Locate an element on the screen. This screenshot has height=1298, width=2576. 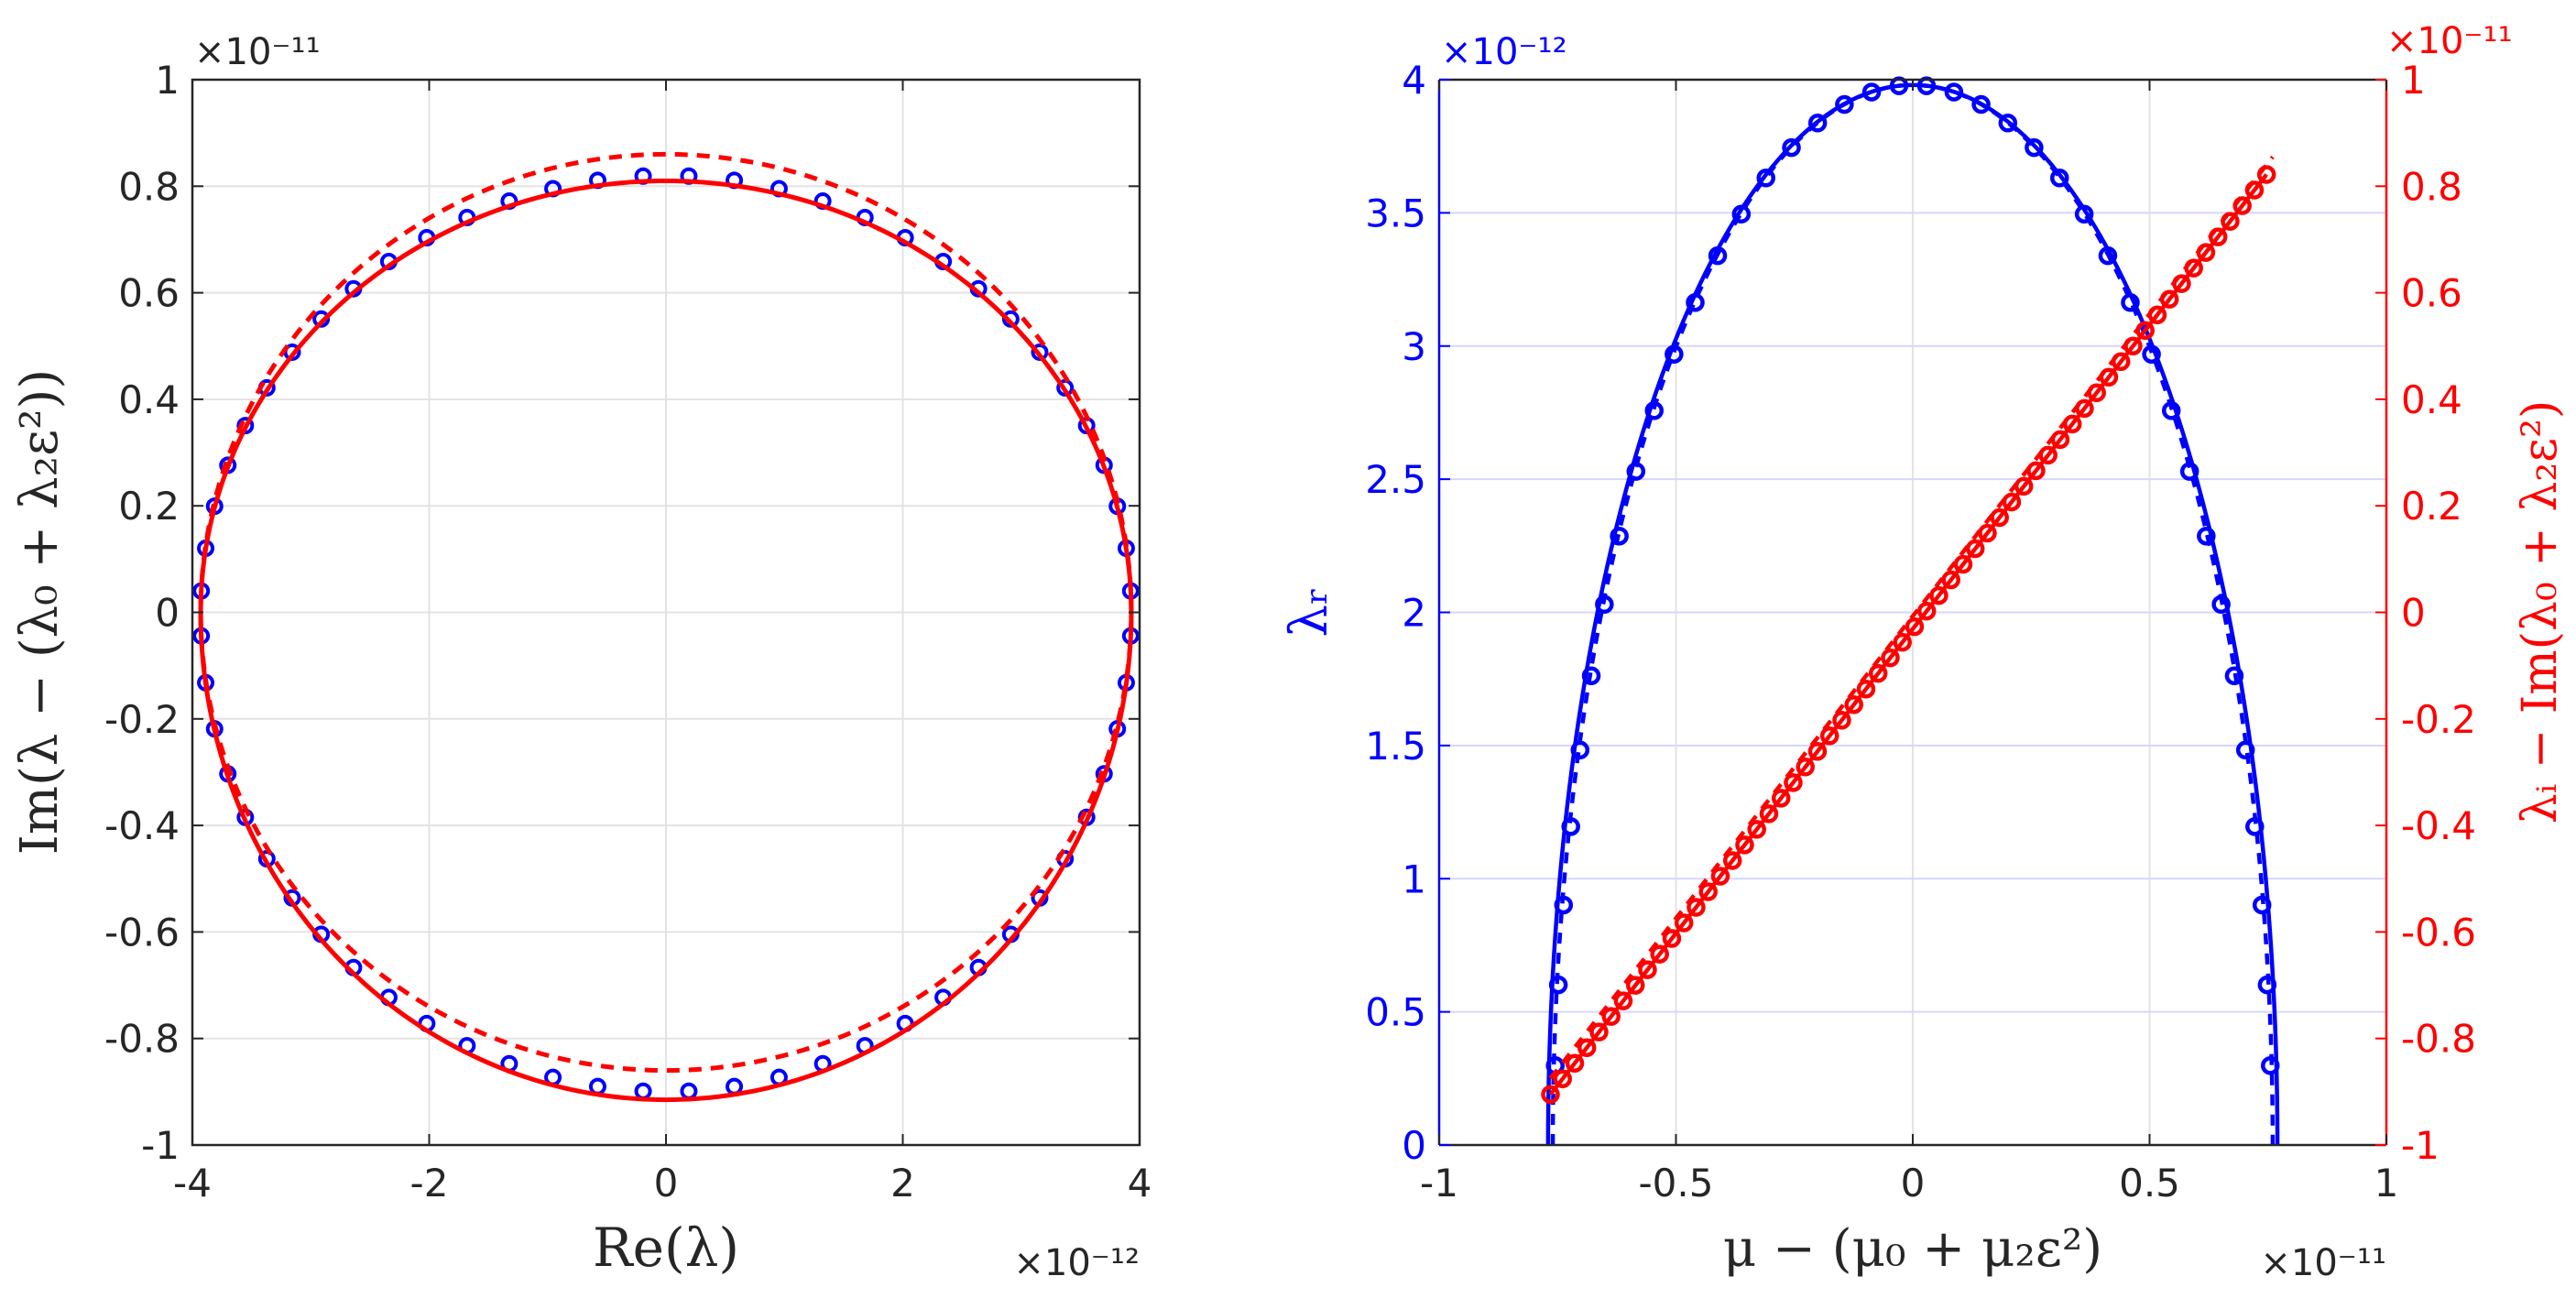
right-y-left-multiplier: ×10⁻¹² is located at coordinates (1504, 52).